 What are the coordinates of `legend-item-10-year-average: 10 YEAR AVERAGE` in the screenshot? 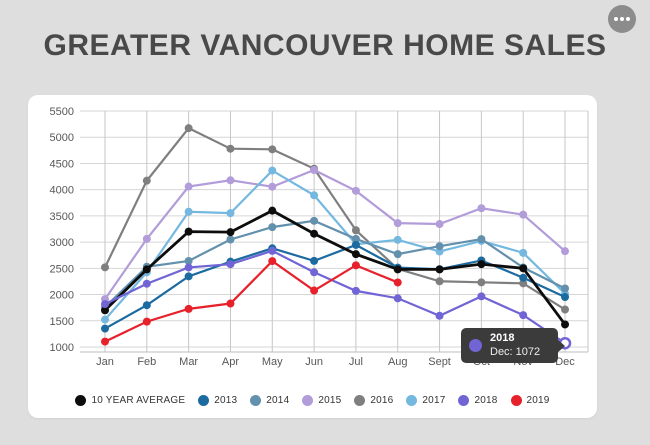 It's located at (130, 400).